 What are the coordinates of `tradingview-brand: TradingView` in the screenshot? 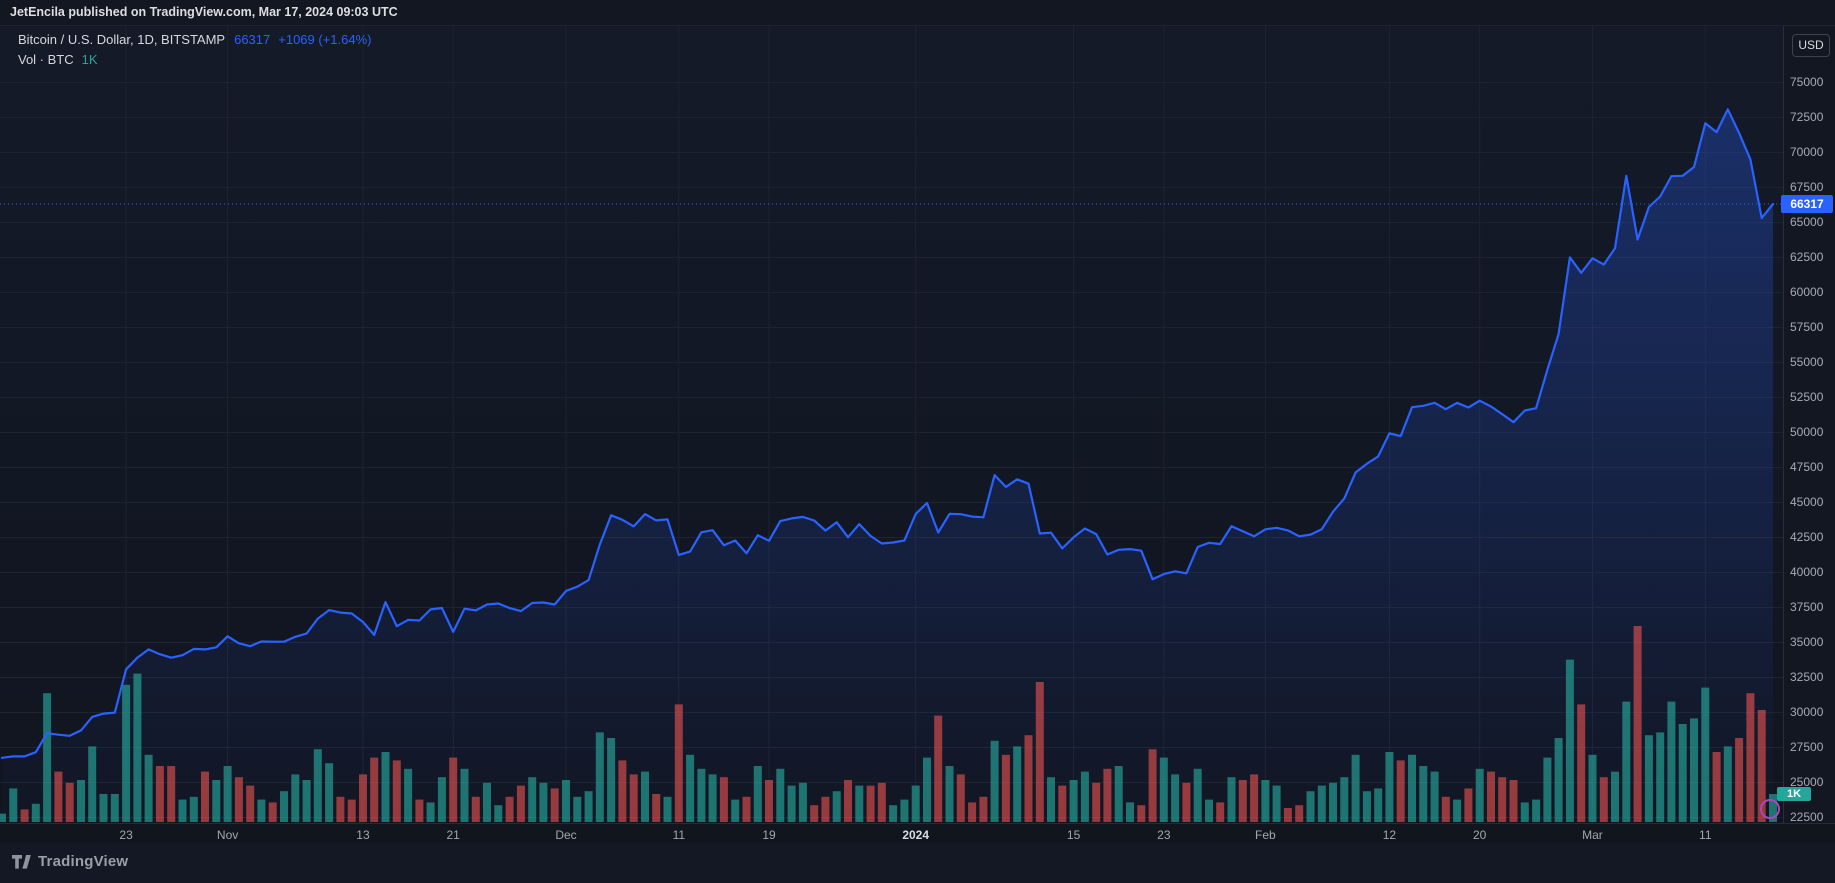 It's located at (70, 861).